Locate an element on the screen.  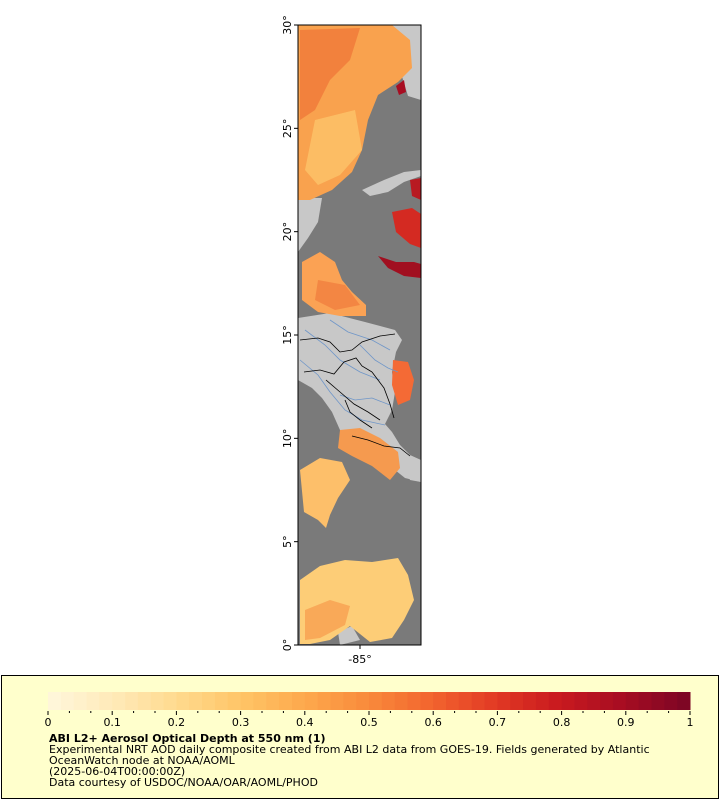
borders-layer is located at coordinates (355, 395).